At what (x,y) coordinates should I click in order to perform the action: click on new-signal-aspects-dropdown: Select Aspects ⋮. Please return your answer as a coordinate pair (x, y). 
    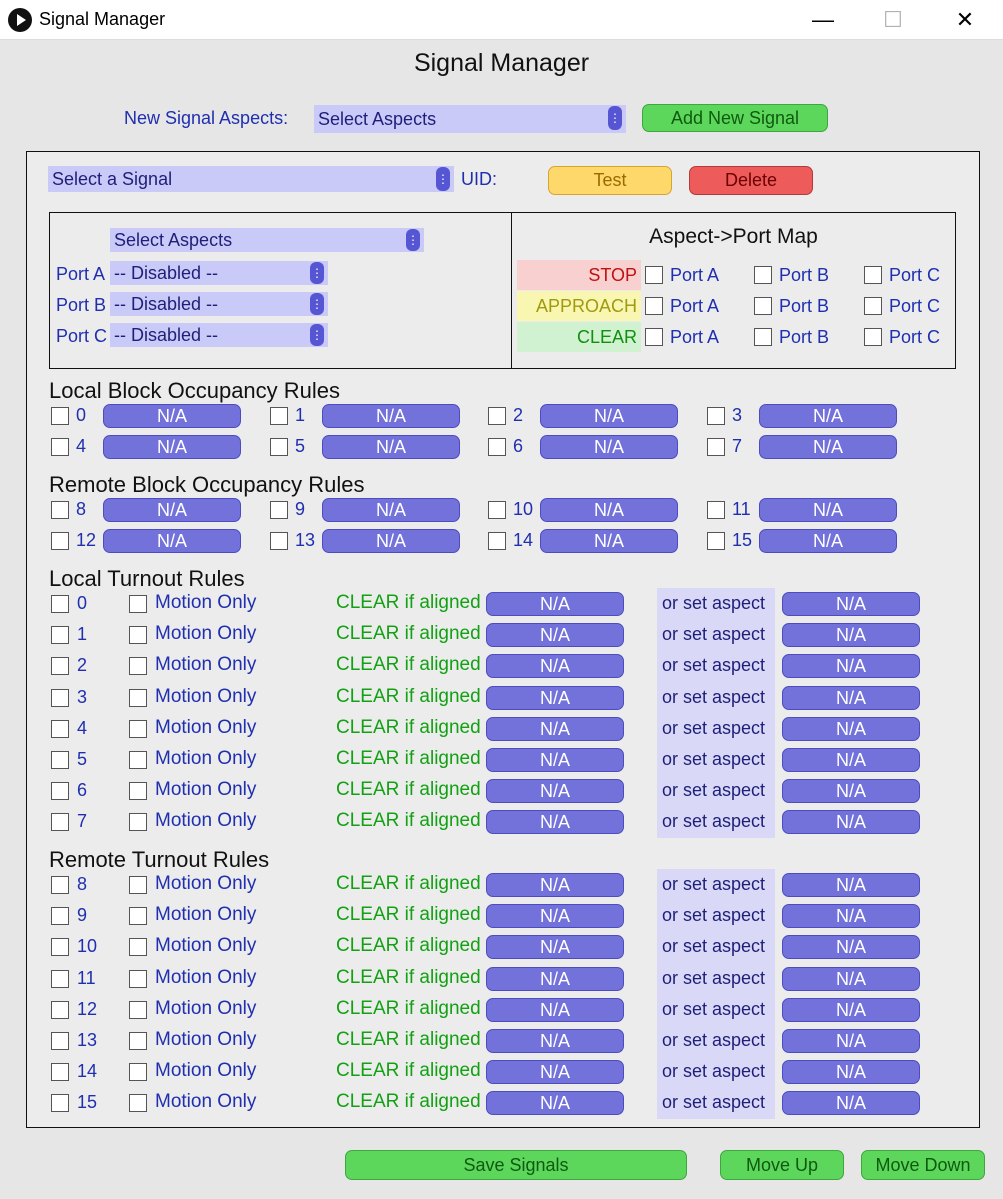
    Looking at the image, I should click on (470, 119).